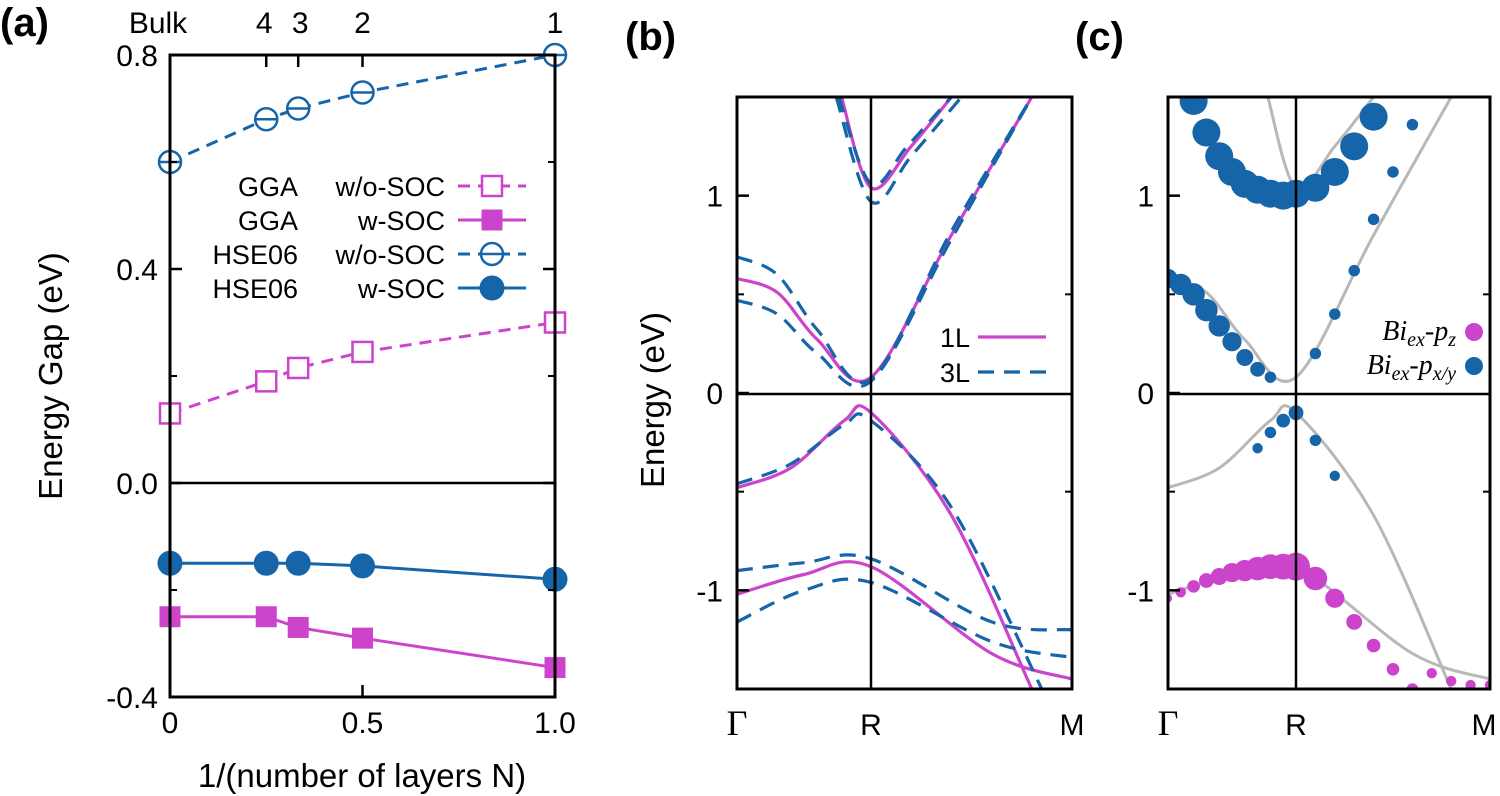 This screenshot has width=1500, height=796. Describe the element at coordinates (132, 698) in the screenshot. I see `panel-a-ytick-label: -0.4` at that location.